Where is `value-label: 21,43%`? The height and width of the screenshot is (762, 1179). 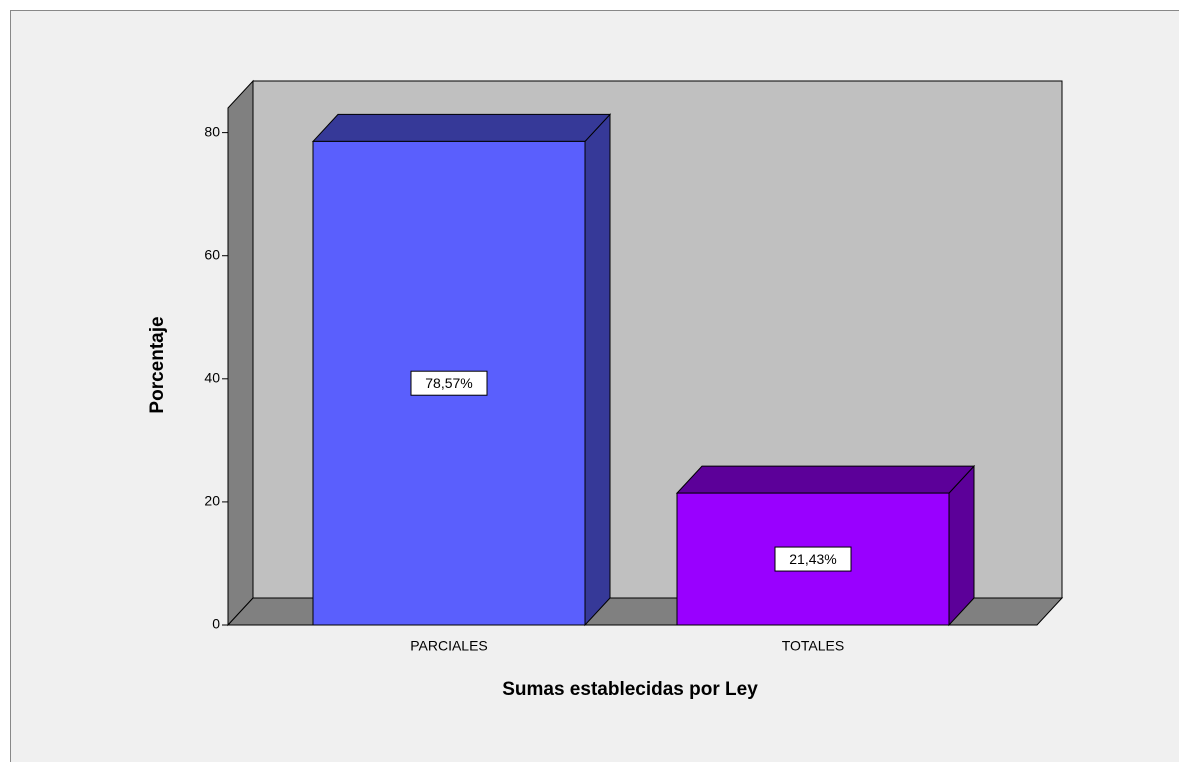 value-label: 21,43% is located at coordinates (812, 559).